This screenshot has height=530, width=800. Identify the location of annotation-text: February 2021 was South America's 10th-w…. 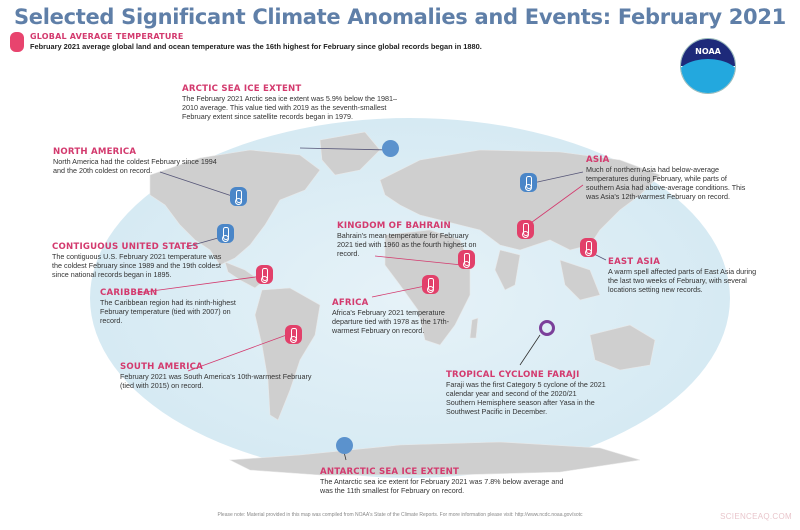
(216, 381).